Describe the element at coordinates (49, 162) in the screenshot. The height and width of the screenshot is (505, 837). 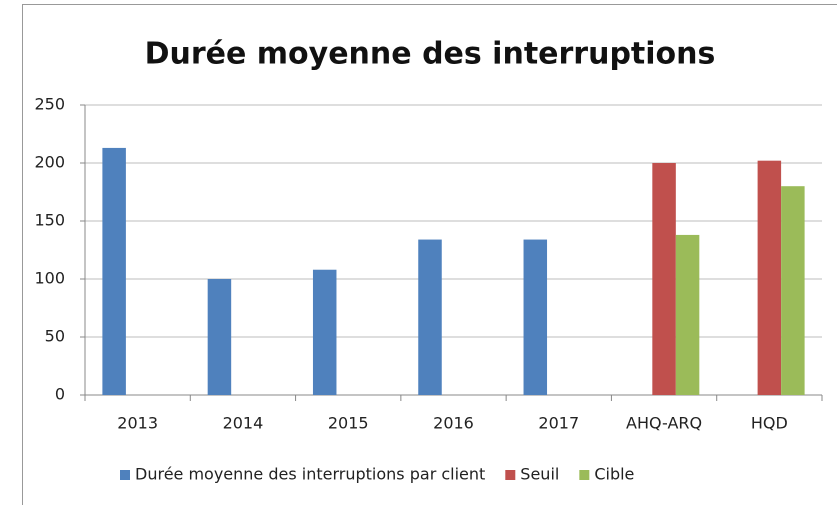
I see `y-tick-label: 200` at that location.